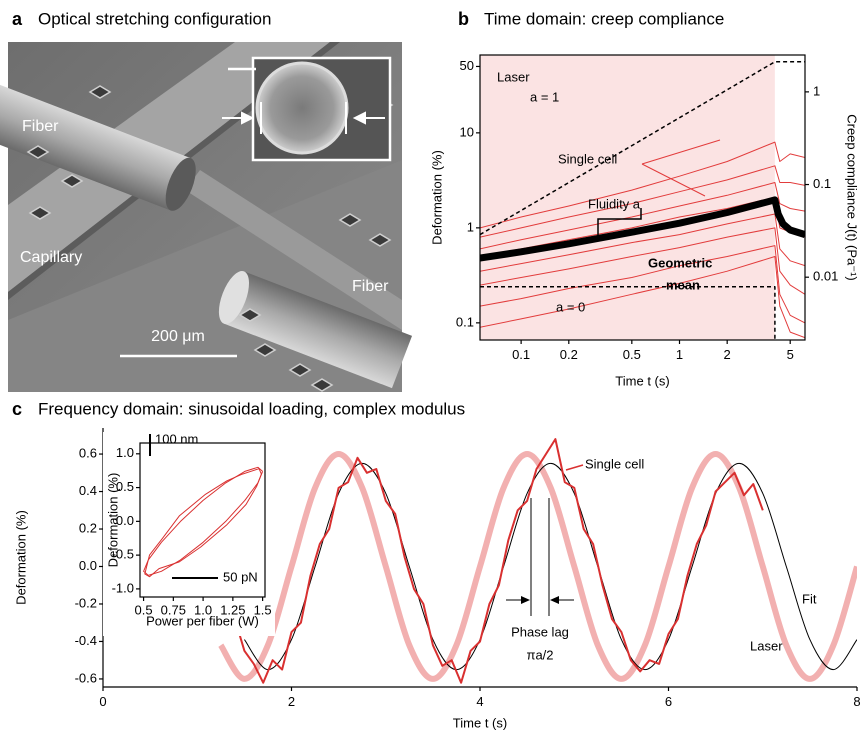  I want to click on cell, so click(302, 108).